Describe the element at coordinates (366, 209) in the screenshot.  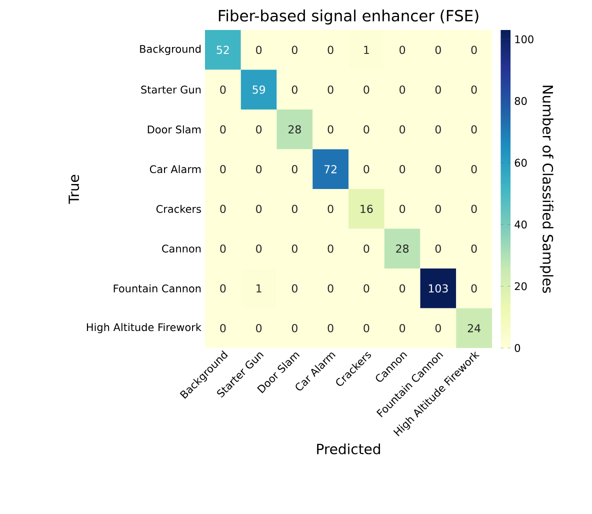
I see `data-label: 16` at that location.